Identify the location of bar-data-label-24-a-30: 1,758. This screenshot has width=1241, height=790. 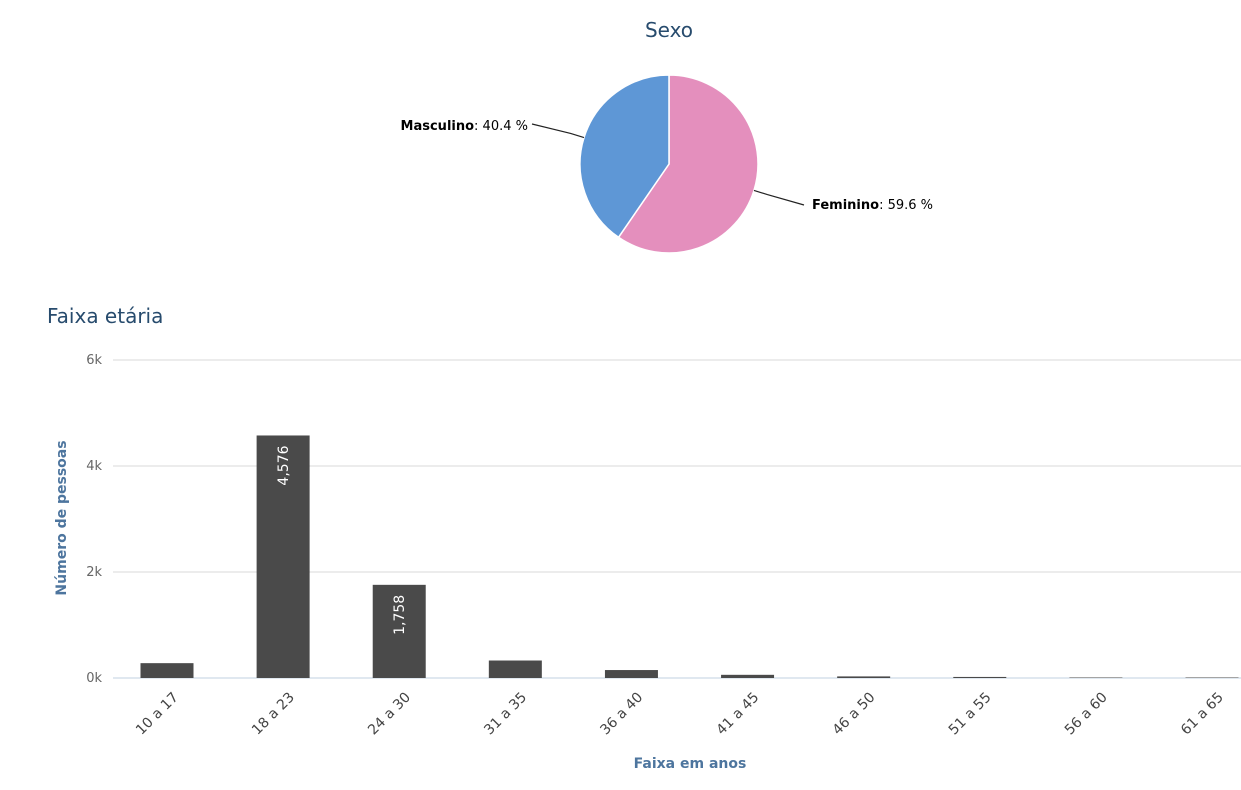
(400, 615).